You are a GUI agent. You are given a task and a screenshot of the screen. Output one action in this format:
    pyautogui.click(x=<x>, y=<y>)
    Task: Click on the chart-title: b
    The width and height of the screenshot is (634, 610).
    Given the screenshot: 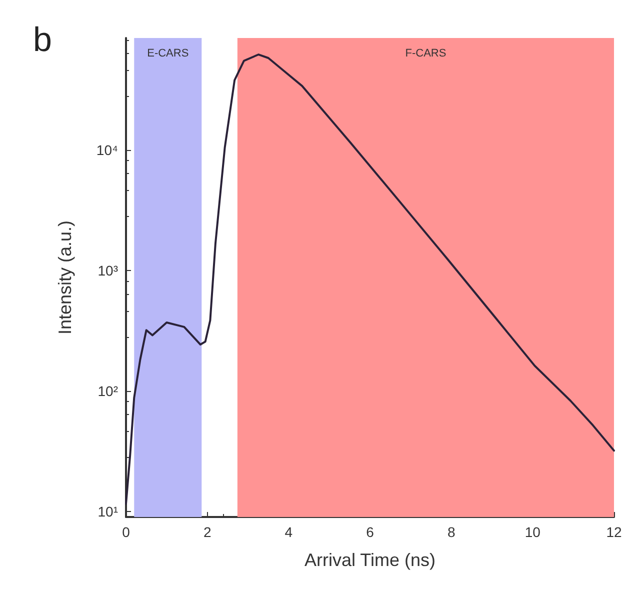 What is the action you would take?
    pyautogui.click(x=42, y=40)
    